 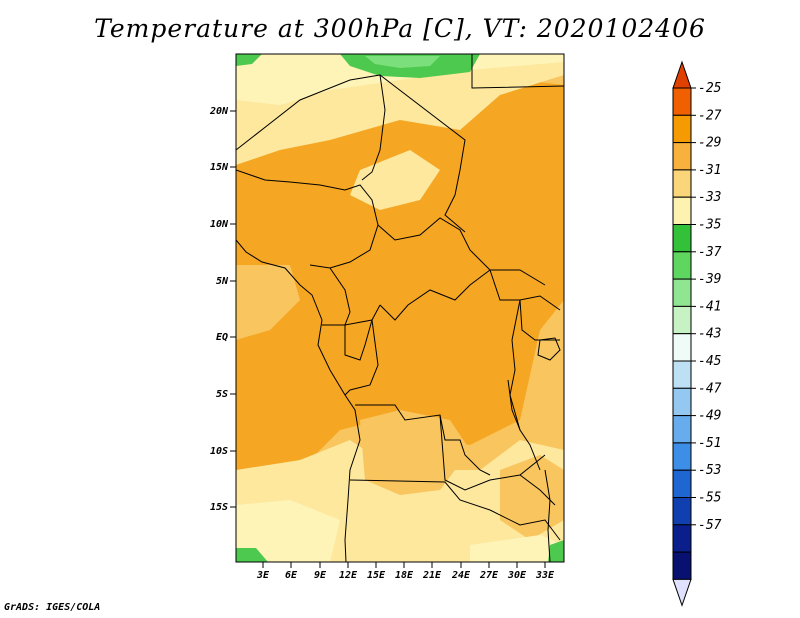 What do you see at coordinates (291, 575) in the screenshot?
I see `lon-label-6E: 6E` at bounding box center [291, 575].